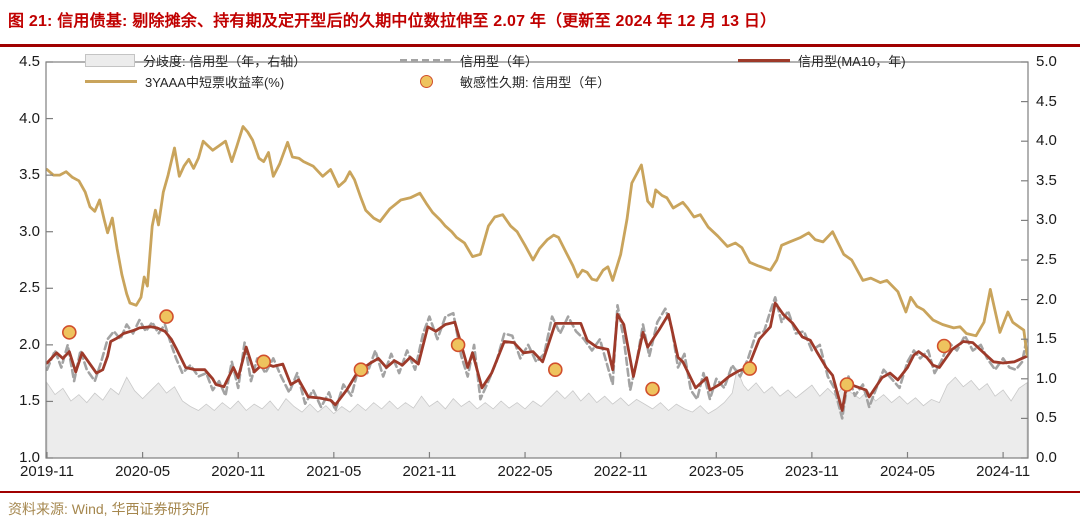 The height and width of the screenshot is (525, 1080). What do you see at coordinates (29, 401) in the screenshot?
I see `left-axis-tick-label: 1.5` at bounding box center [29, 401].